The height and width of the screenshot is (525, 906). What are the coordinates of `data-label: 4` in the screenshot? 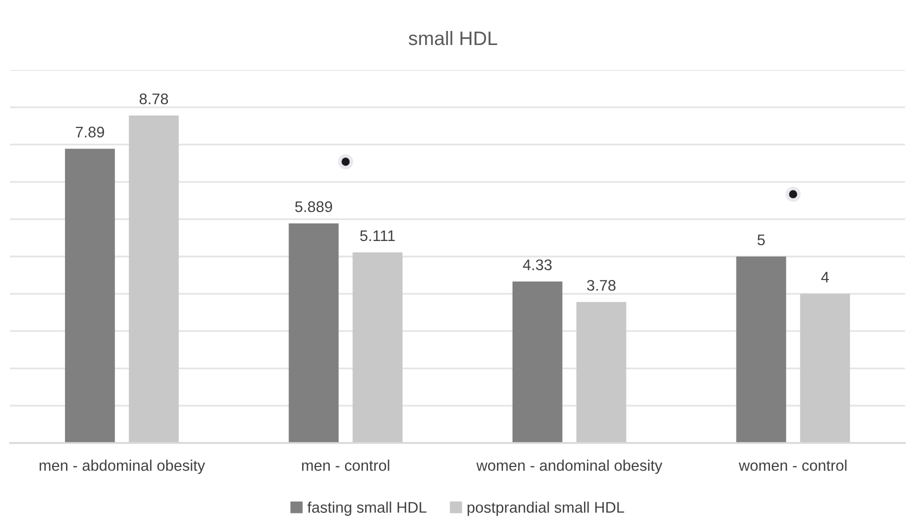 It's located at (825, 277).